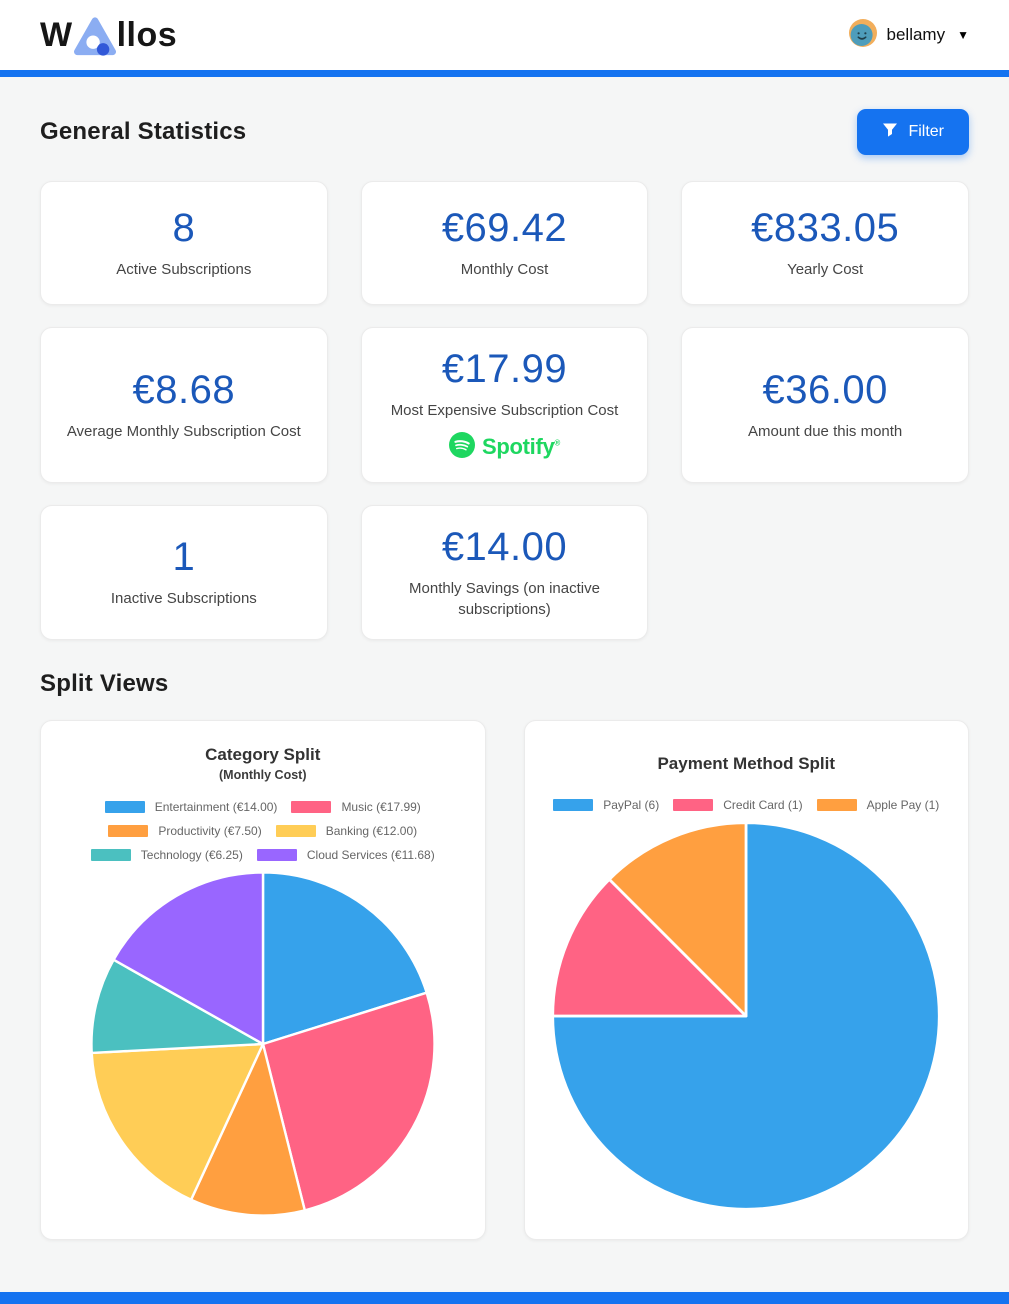 Image resolution: width=1009 pixels, height=1304 pixels. What do you see at coordinates (825, 389) in the screenshot?
I see `stat-value: €36.00` at bounding box center [825, 389].